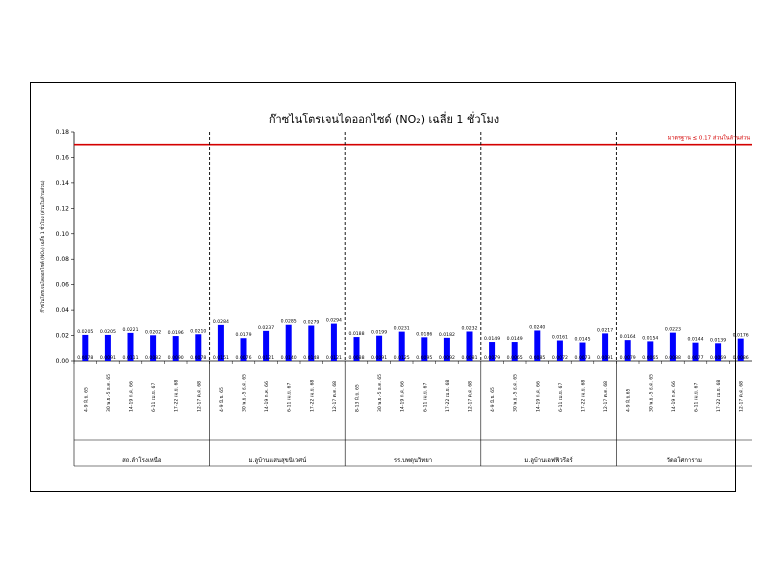  Describe the element at coordinates (605, 330) in the screenshot. I see `max-value-label: 0.0217` at that location.